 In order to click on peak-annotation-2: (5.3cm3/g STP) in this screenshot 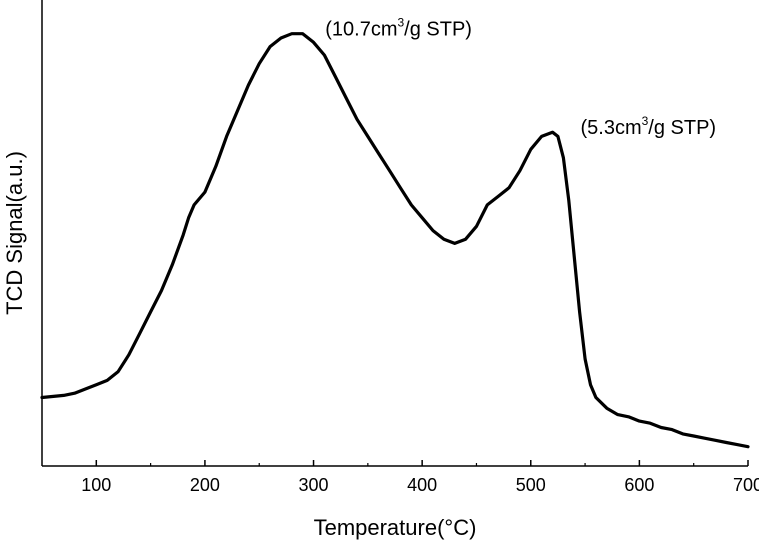, I will do `click(648, 126)`.